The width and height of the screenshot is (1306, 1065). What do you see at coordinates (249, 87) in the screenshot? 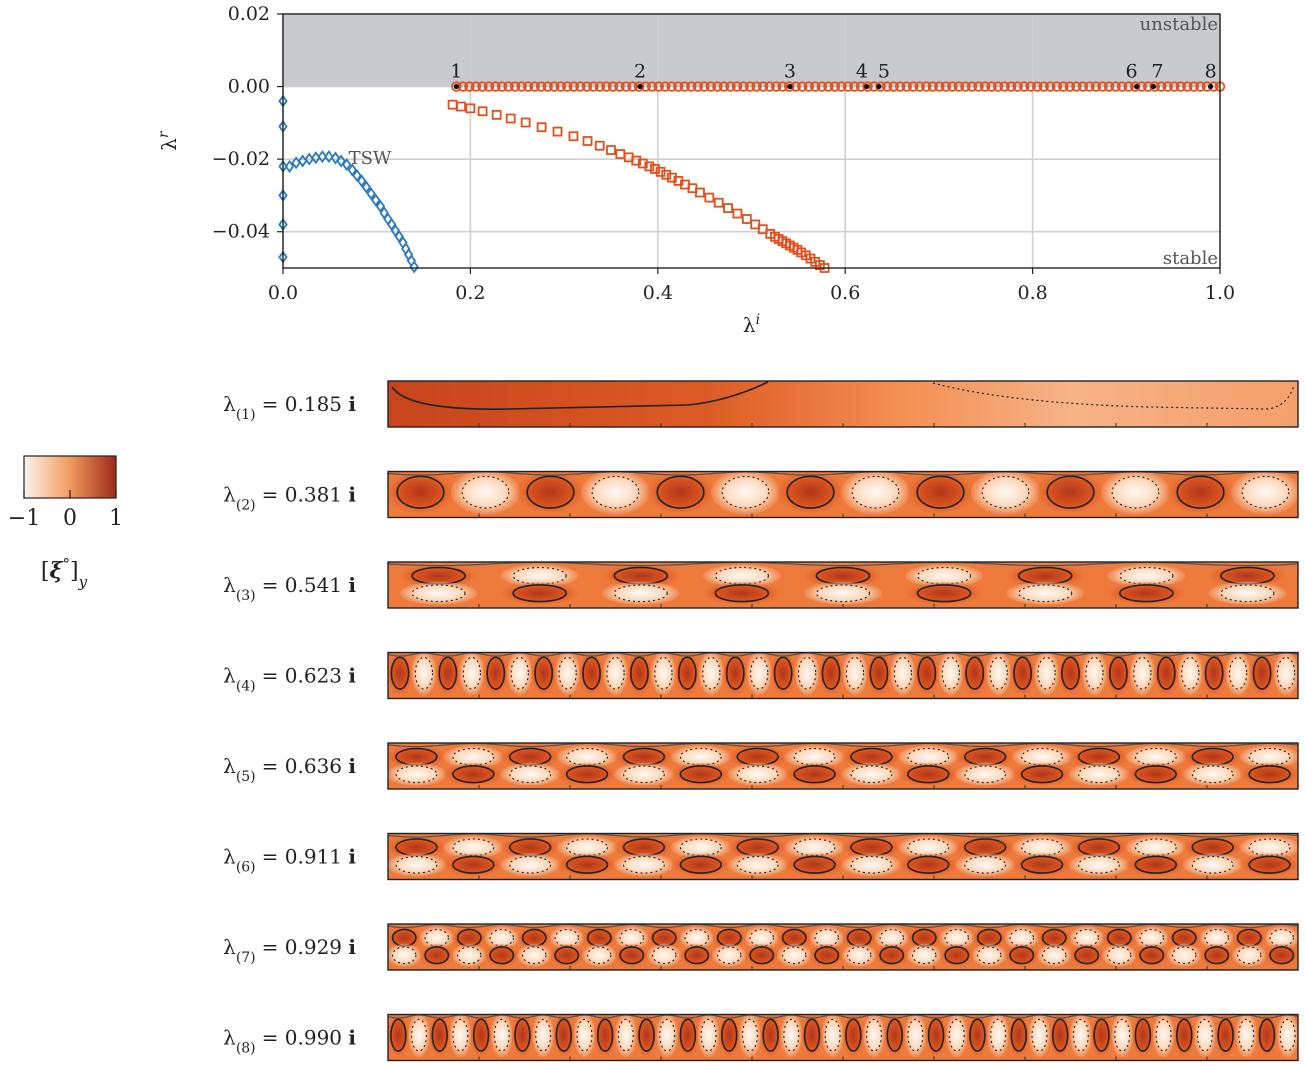
I see `y-tick-label: 0.00` at bounding box center [249, 87].